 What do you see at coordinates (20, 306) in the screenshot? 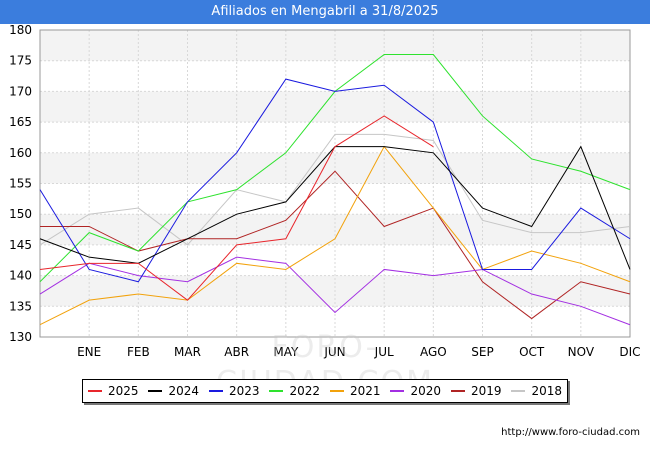
I see `y-tick-label: 135` at bounding box center [20, 306].